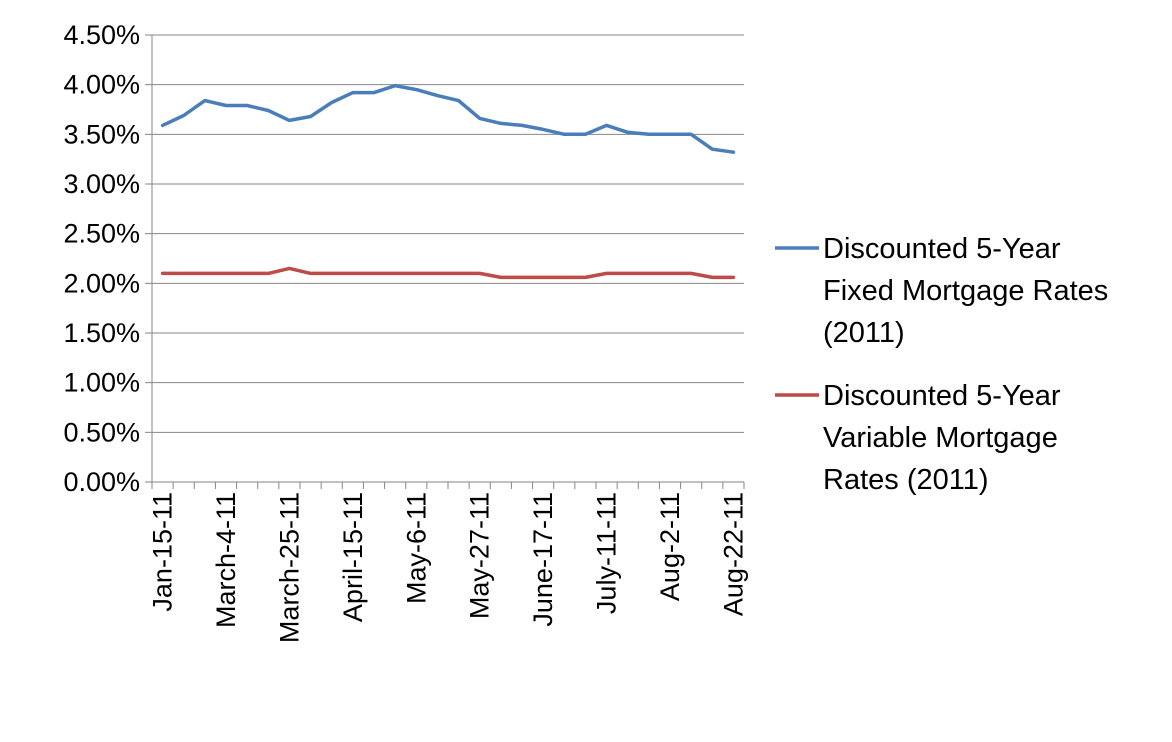 This screenshot has width=1172, height=742. Describe the element at coordinates (543, 559) in the screenshot. I see `x-tick-label: June-17-11` at that location.